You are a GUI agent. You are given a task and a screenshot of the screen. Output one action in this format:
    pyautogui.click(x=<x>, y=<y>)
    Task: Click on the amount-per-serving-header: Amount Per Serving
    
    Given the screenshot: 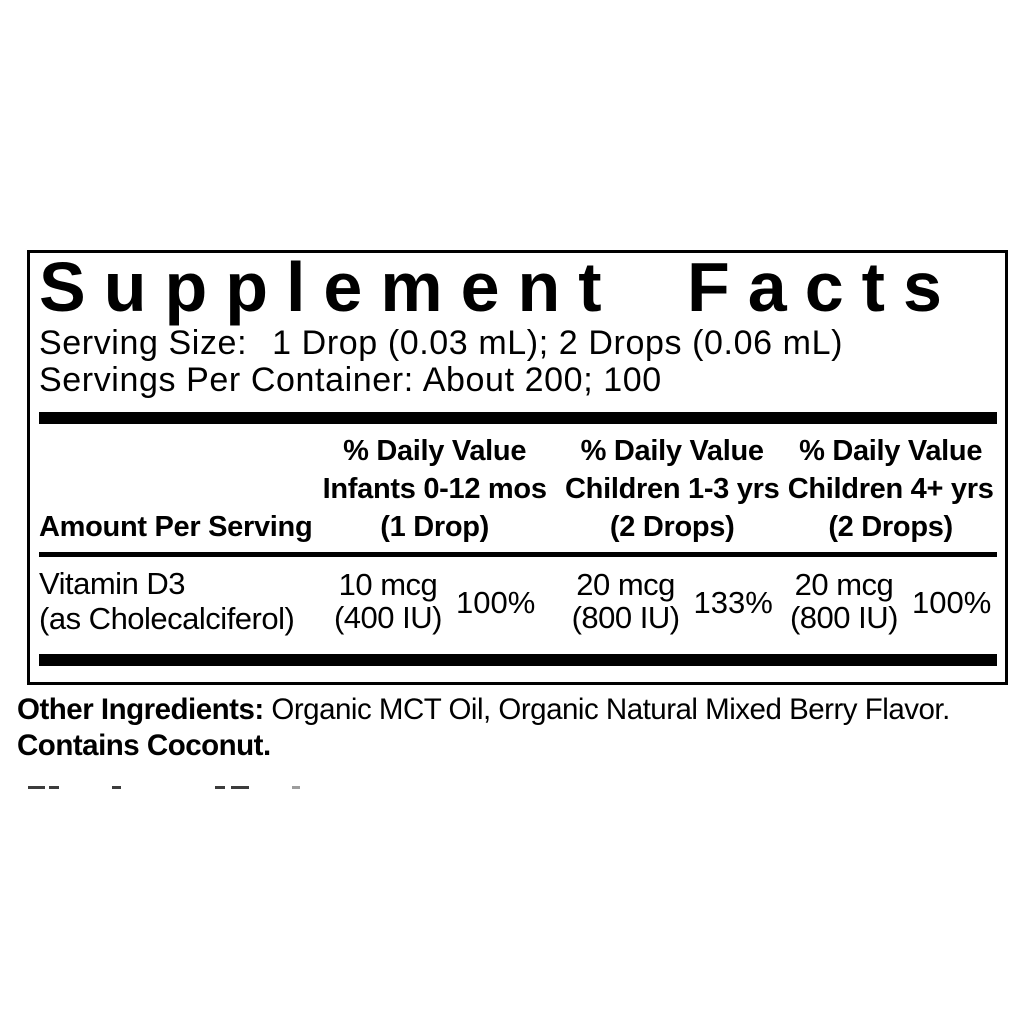 What is the action you would take?
    pyautogui.click(x=176, y=527)
    